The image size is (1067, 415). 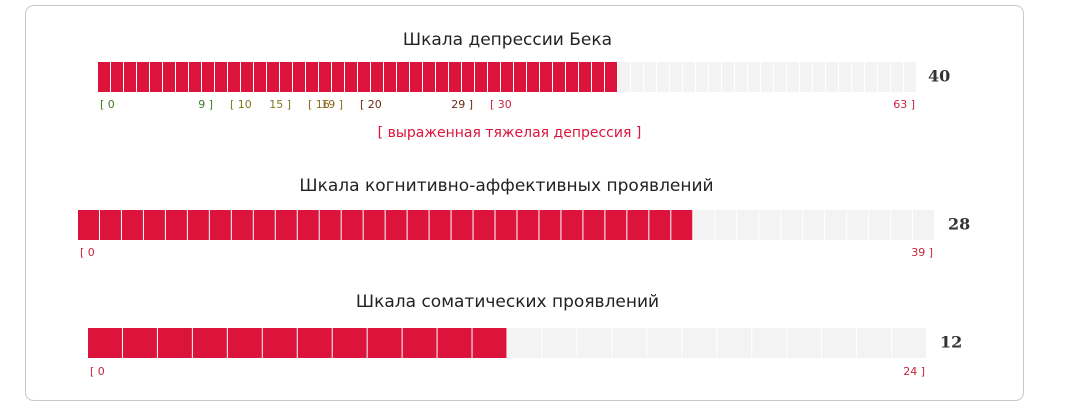 I want to click on score-value: 28, so click(x=959, y=224).